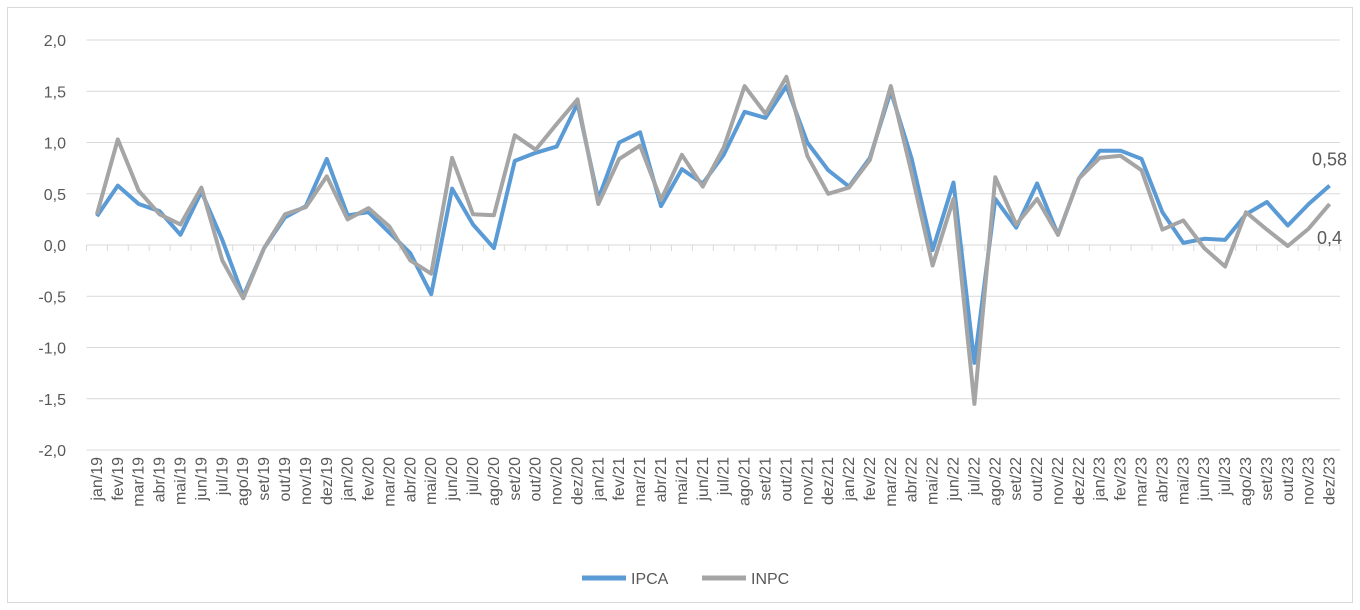  I want to click on x-tick-label: out/19, so click(285, 479).